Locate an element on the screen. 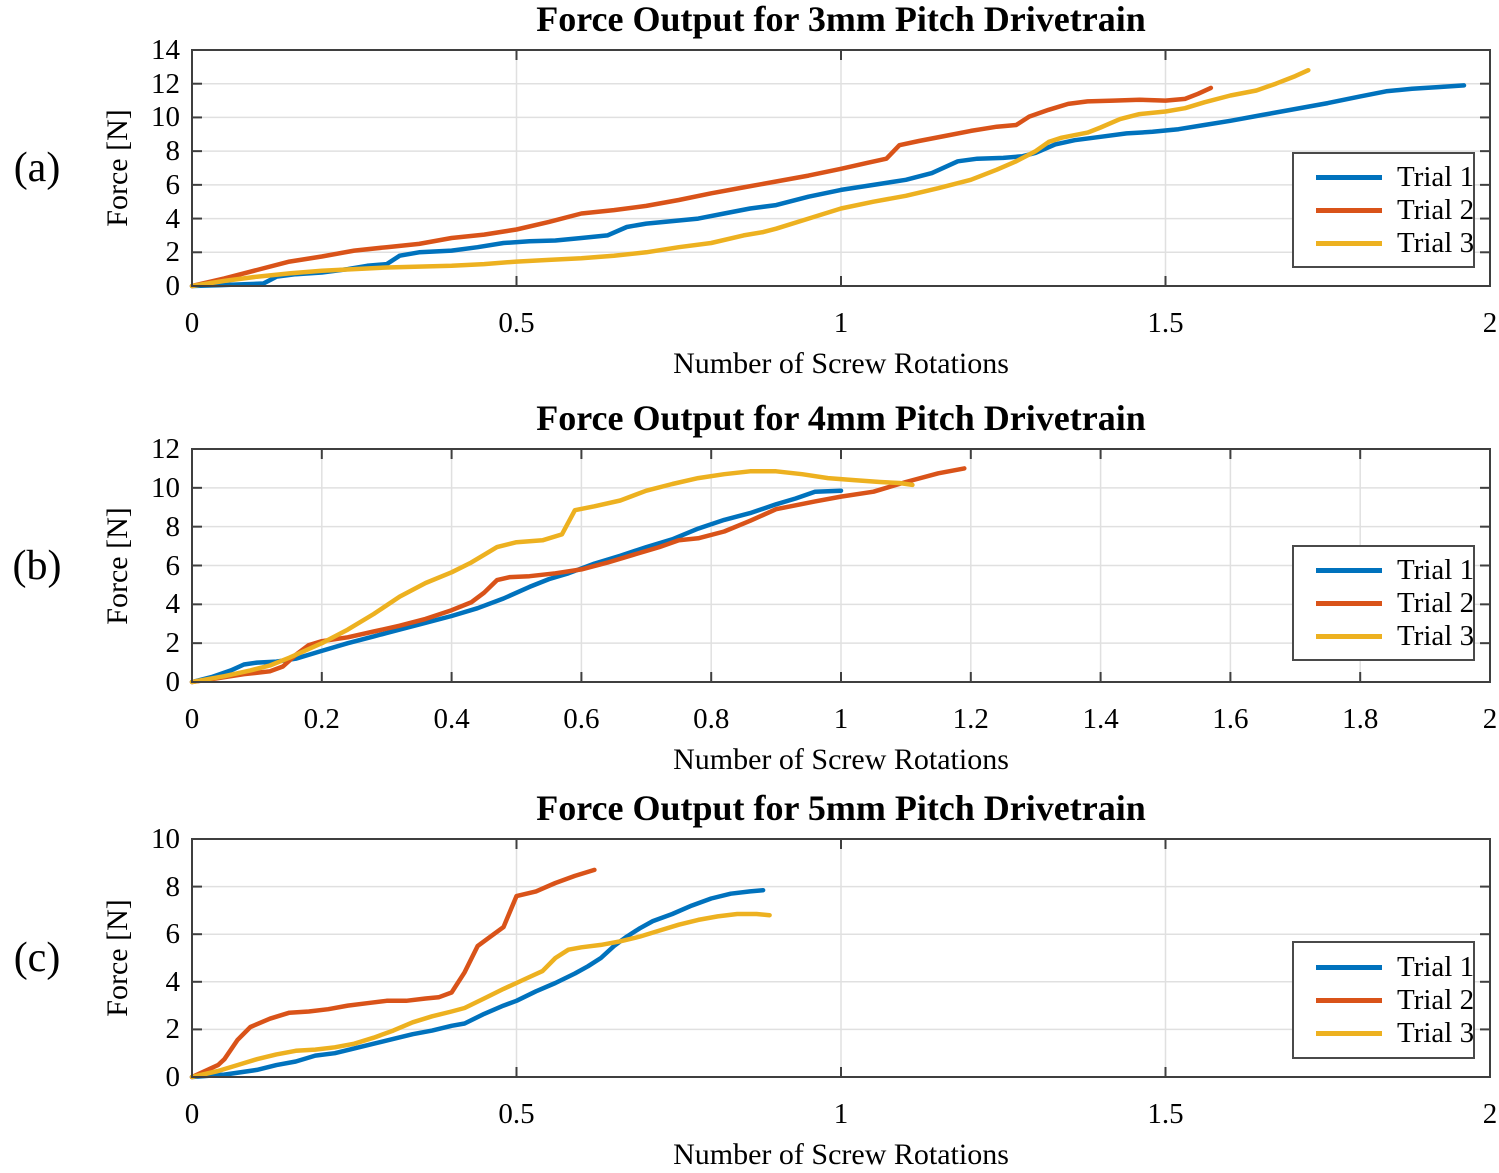 This screenshot has height=1173, width=1499. legend-a: Trial 1 Trial 2 Trial 3 is located at coordinates (1383, 210).